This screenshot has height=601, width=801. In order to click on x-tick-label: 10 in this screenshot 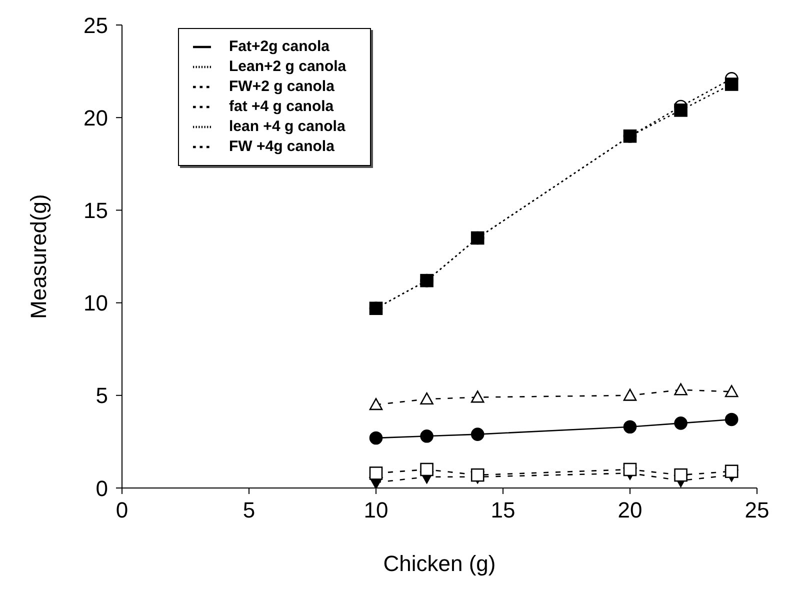, I will do `click(376, 510)`.